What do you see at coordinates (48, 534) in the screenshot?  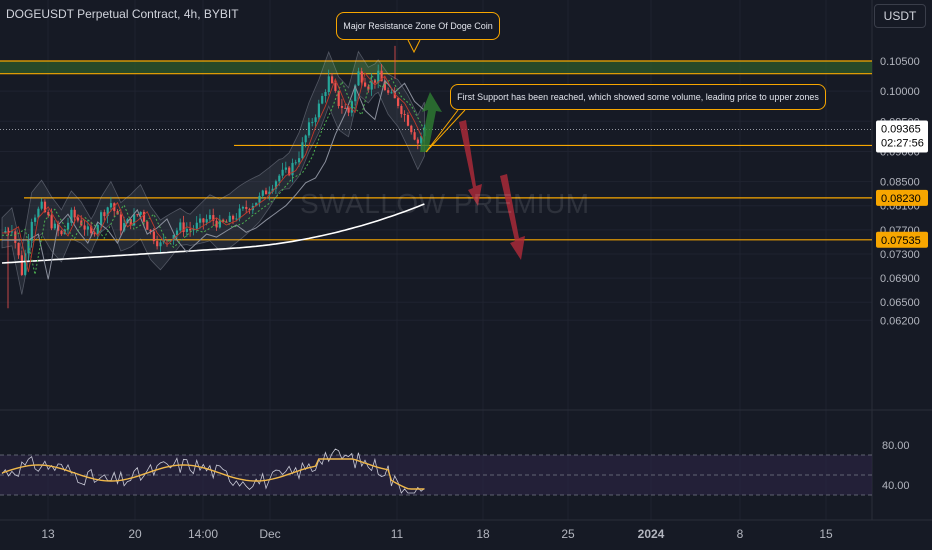 I see `time-tick-label: 13` at bounding box center [48, 534].